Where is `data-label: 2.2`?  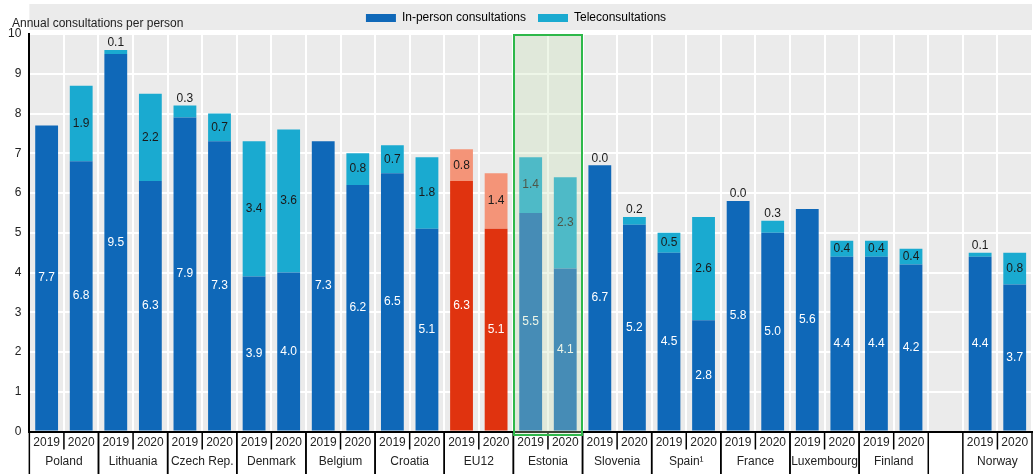
data-label: 2.2 is located at coordinates (151, 136).